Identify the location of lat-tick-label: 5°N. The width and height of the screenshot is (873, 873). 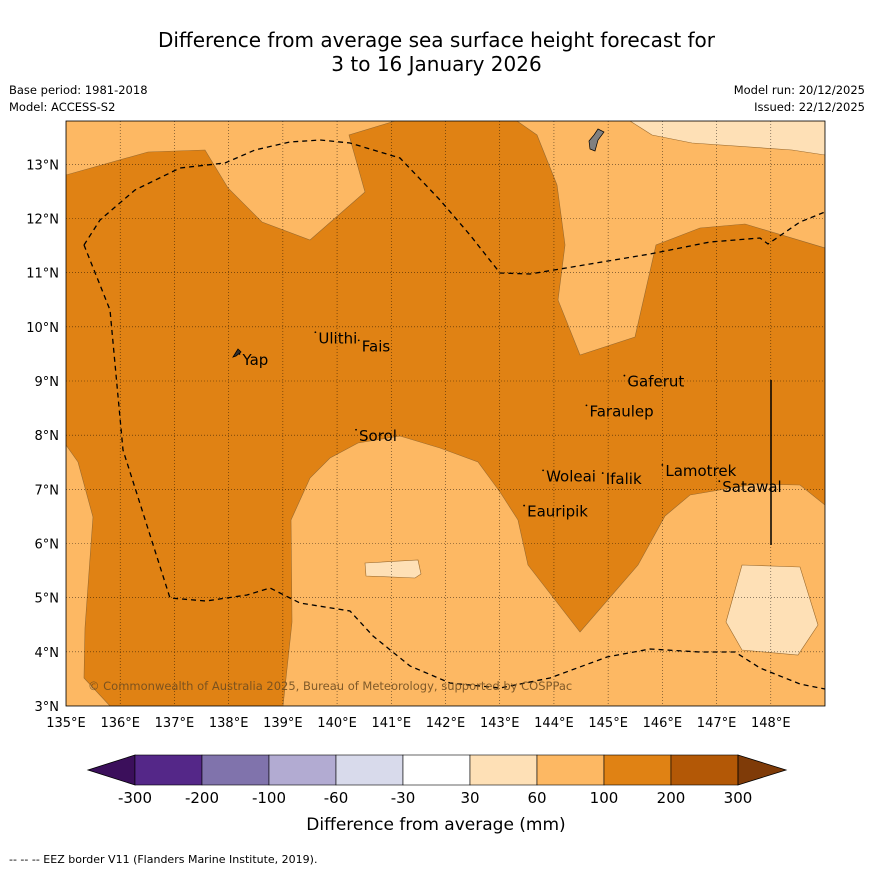
(47, 599).